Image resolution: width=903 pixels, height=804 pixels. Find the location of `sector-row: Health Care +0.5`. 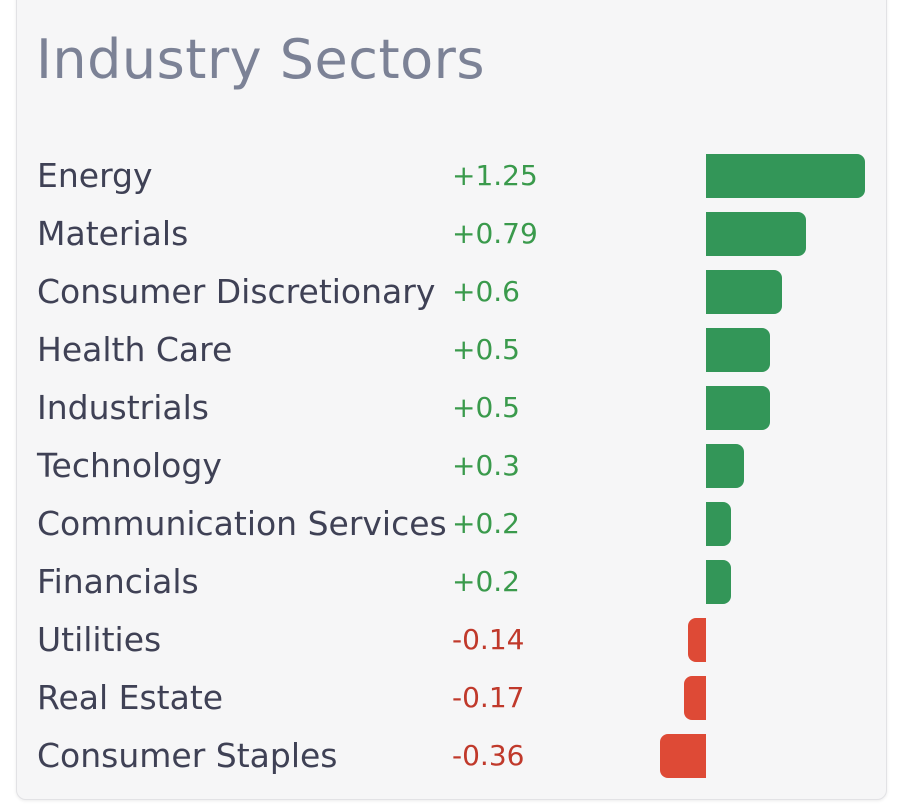

sector-row: Health Care +0.5 is located at coordinates (451, 350).